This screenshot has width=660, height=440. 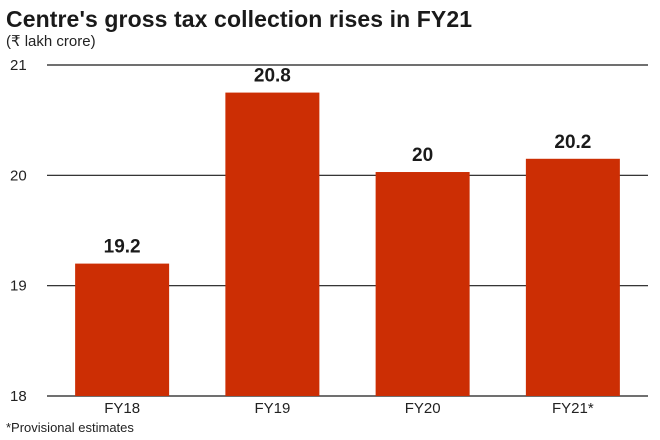 I want to click on bar-fy18, so click(x=122, y=329).